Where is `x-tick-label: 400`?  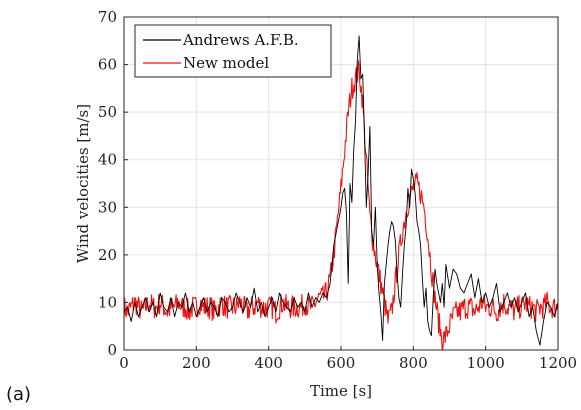 x-tick-label: 400 is located at coordinates (268, 363).